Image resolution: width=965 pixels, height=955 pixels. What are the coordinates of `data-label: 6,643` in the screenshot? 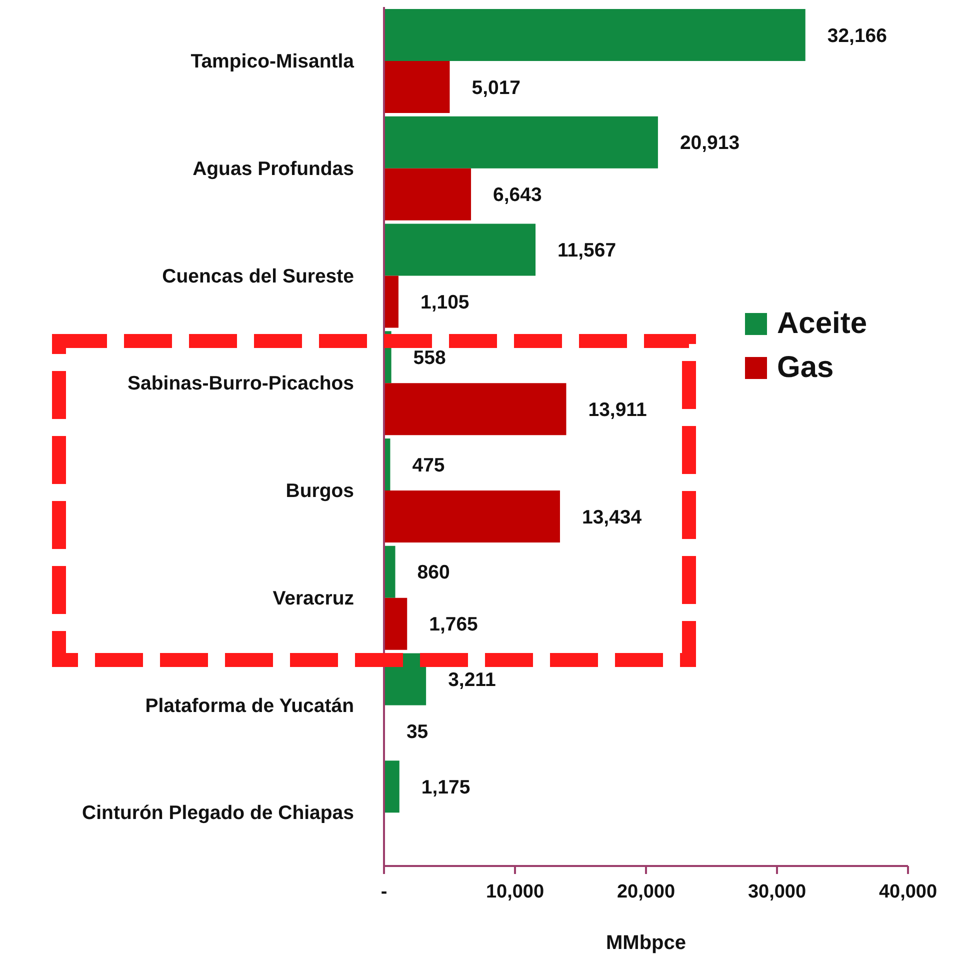 It's located at (517, 195).